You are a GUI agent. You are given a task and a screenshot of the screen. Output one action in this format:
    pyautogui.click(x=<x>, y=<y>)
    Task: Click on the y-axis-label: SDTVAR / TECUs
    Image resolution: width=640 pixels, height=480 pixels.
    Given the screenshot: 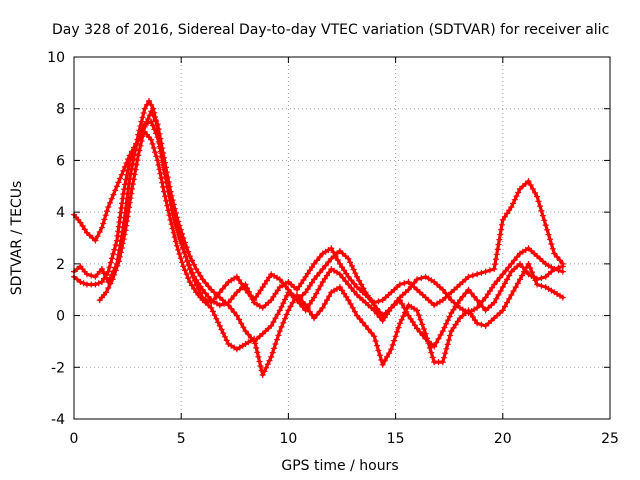 What is the action you would take?
    pyautogui.click(x=17, y=238)
    